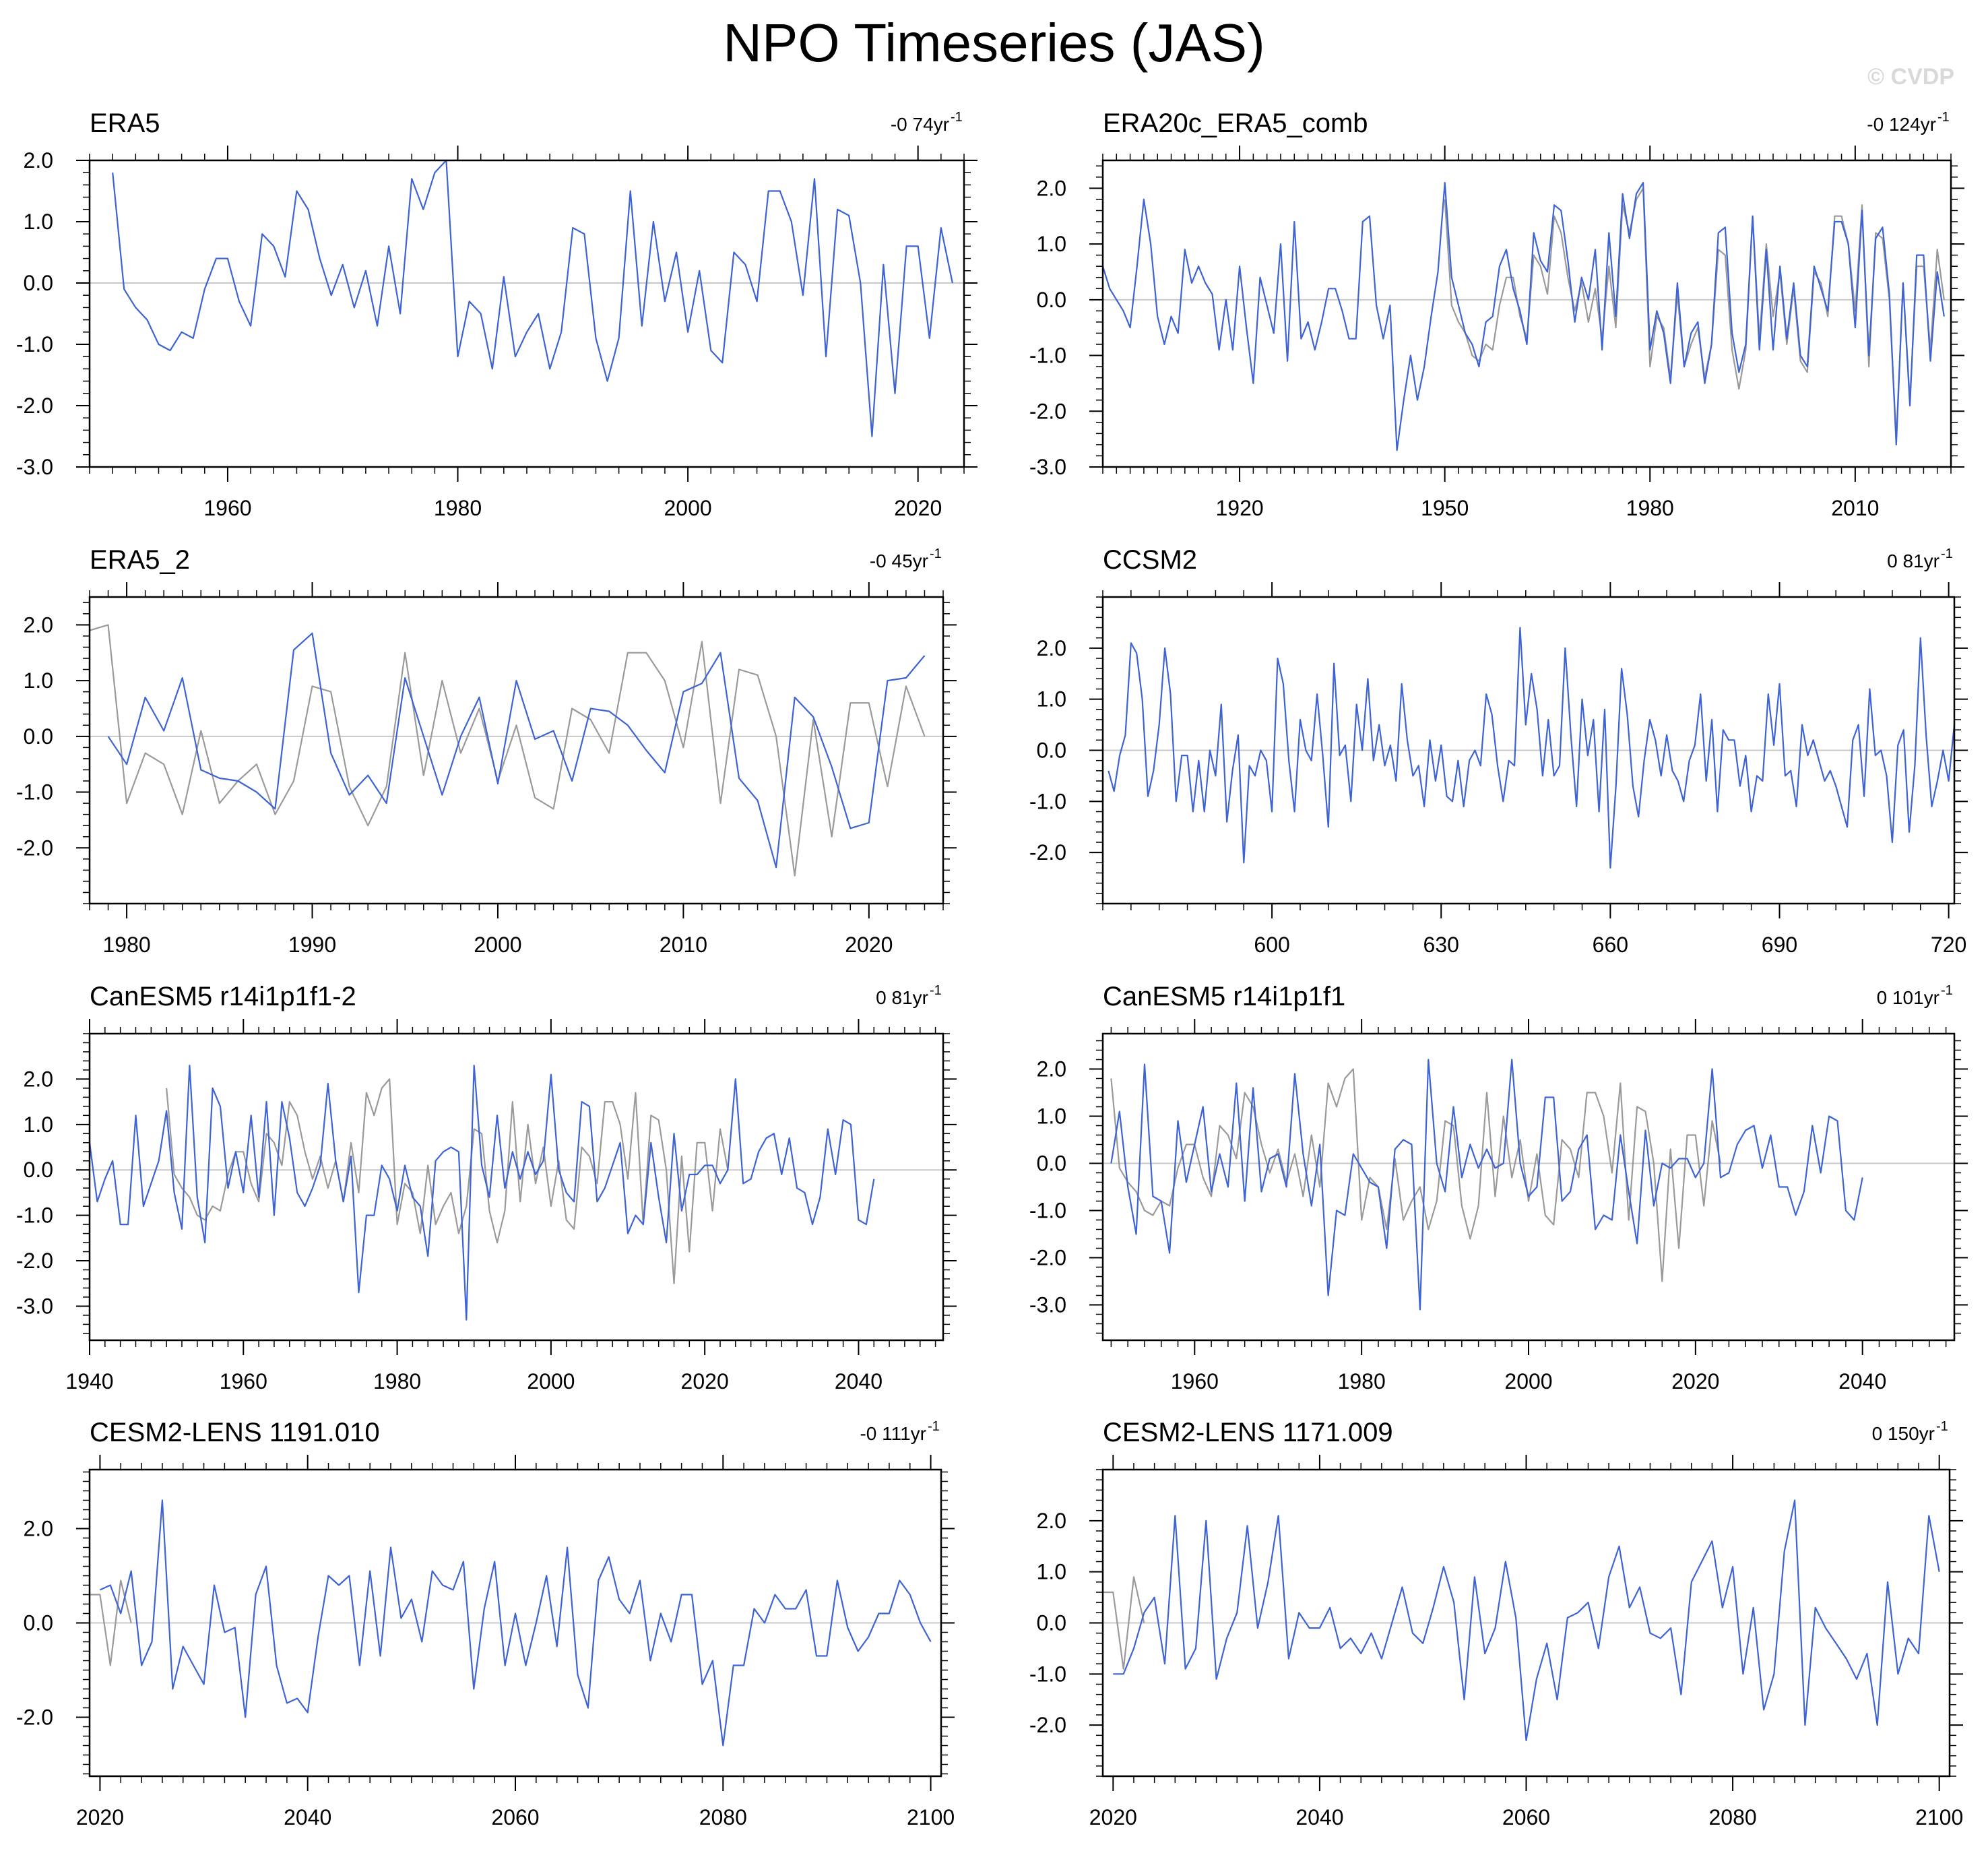  Describe the element at coordinates (1224, 997) in the screenshot. I see `panel-title: CanESM5 r14i1p1f1` at that location.